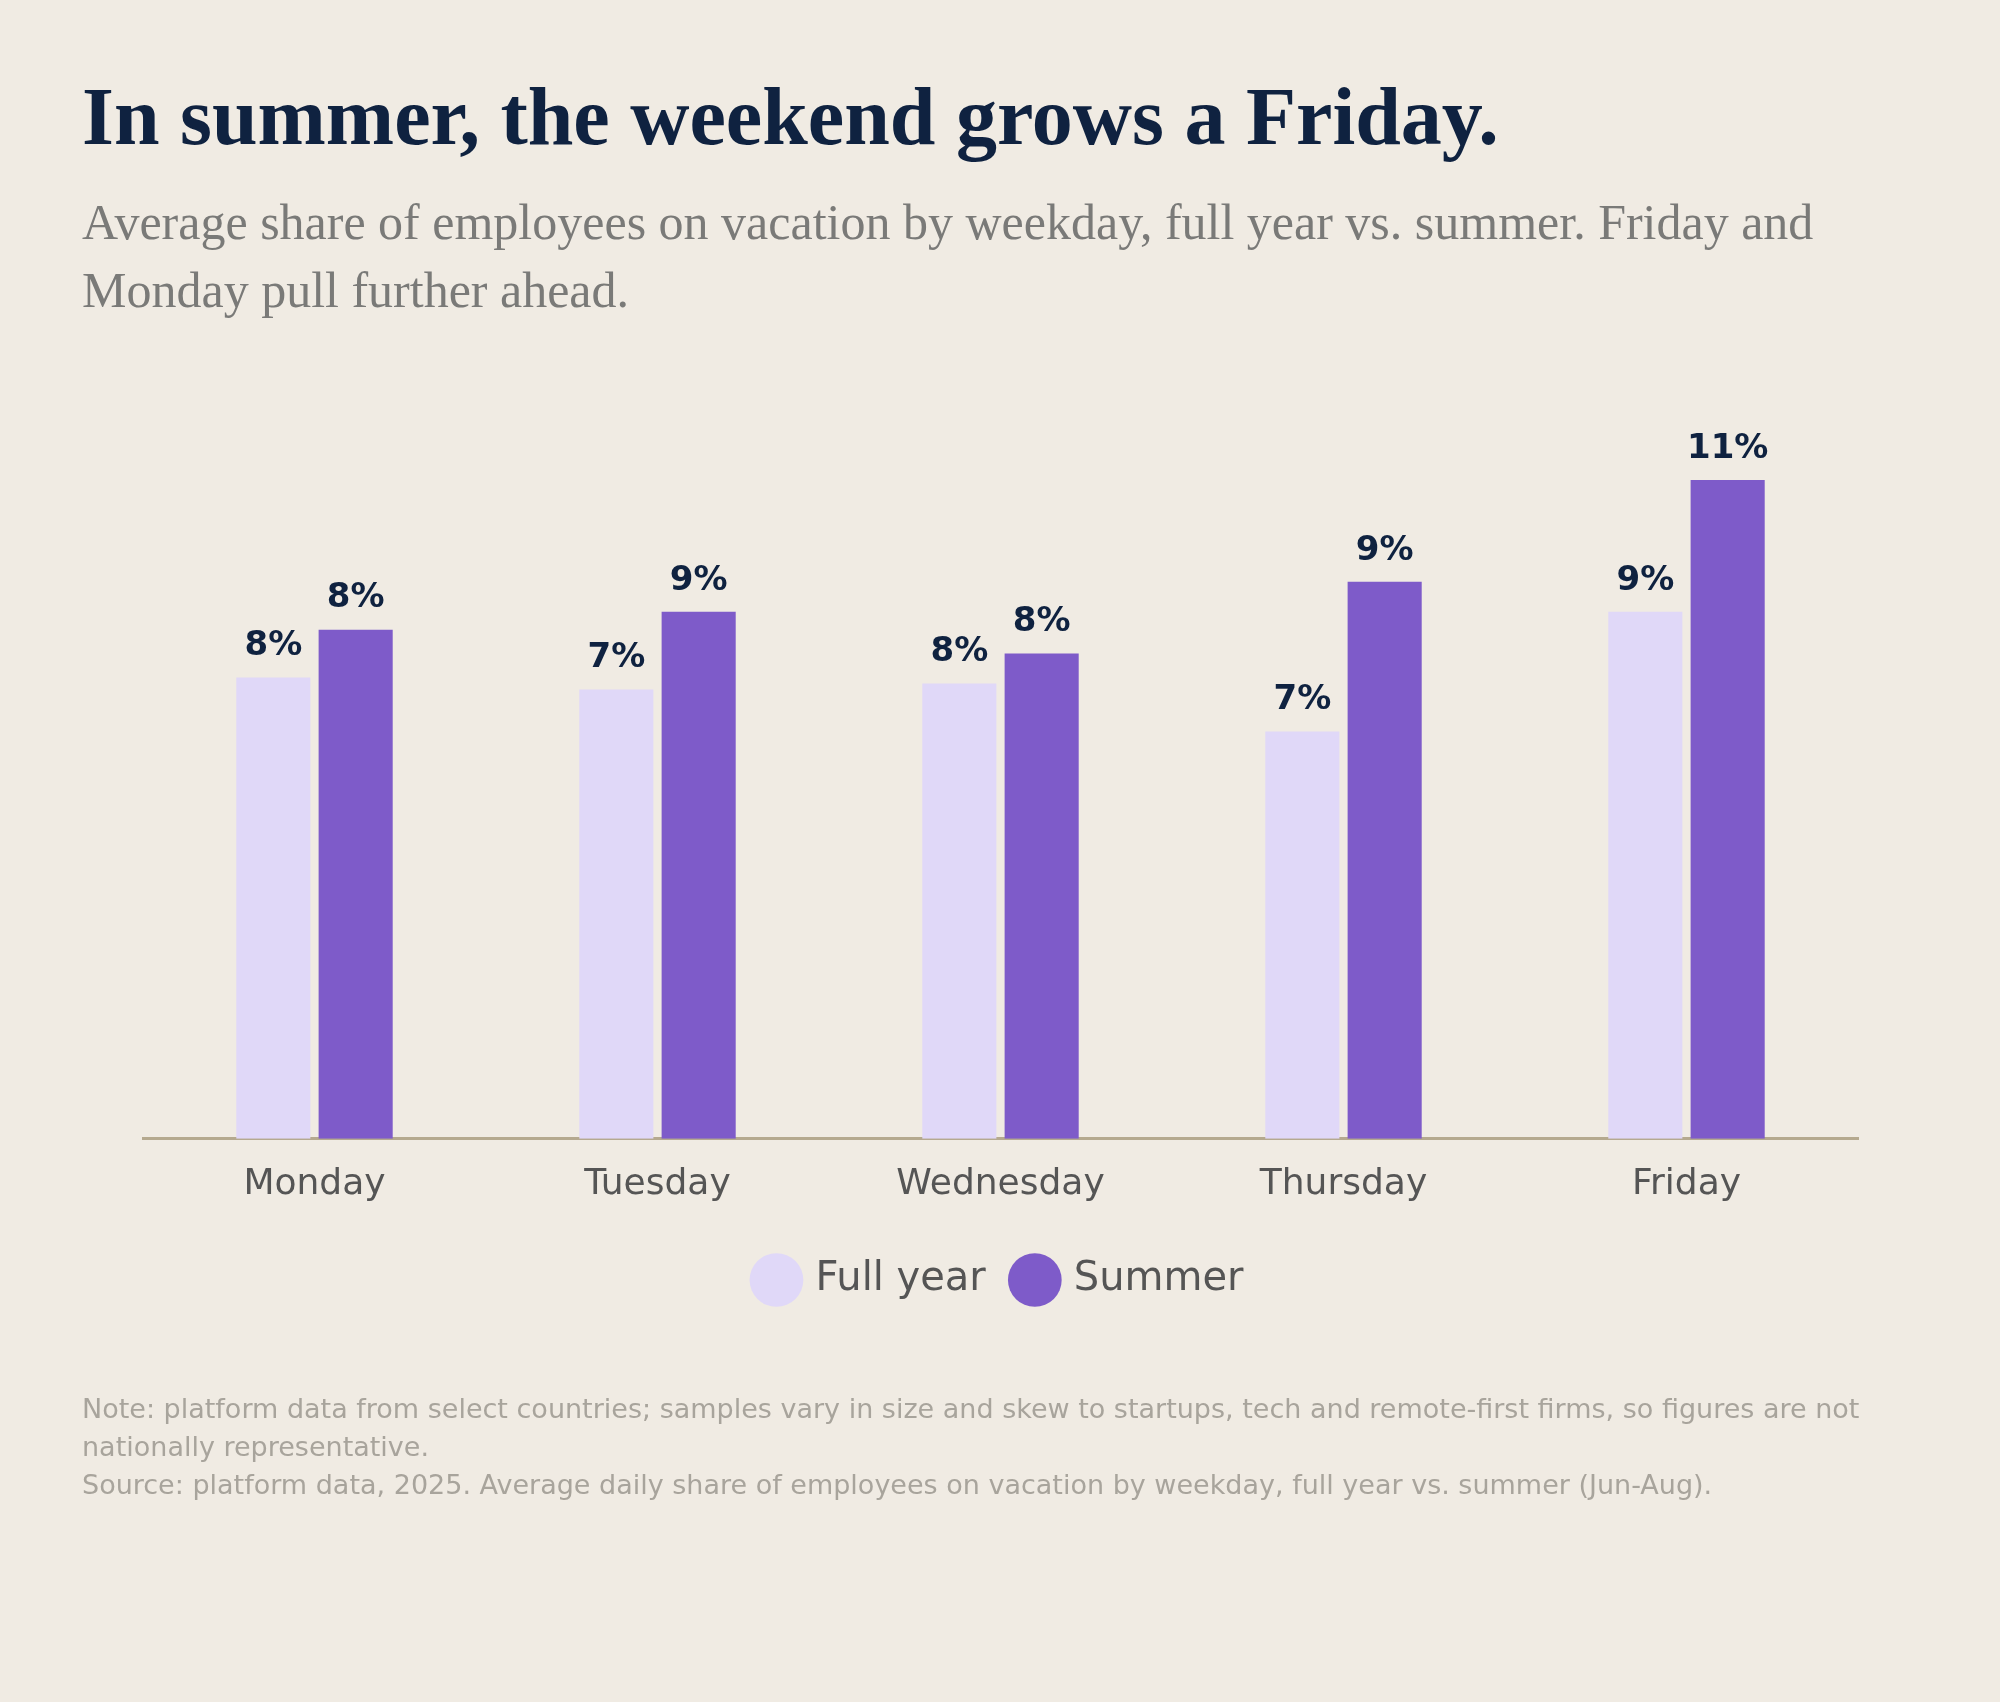 The width and height of the screenshot is (2000, 1702). Describe the element at coordinates (1343, 1181) in the screenshot. I see `x-tick-label: Thursday` at that location.